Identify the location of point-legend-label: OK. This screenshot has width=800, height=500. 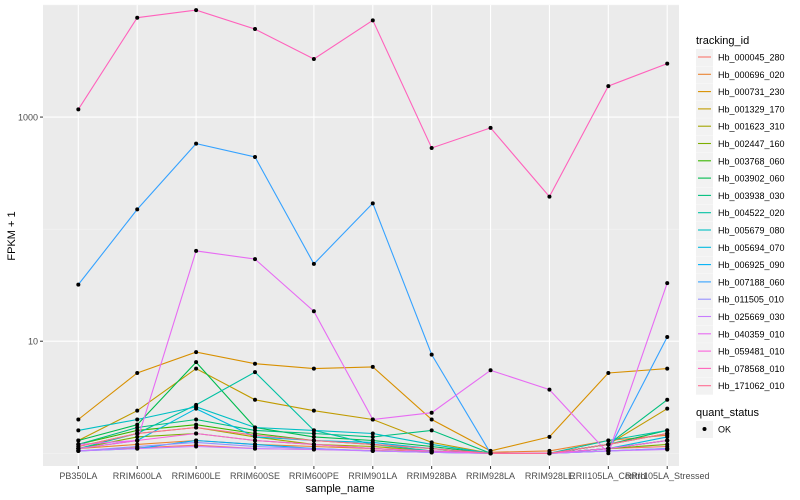
(724, 430).